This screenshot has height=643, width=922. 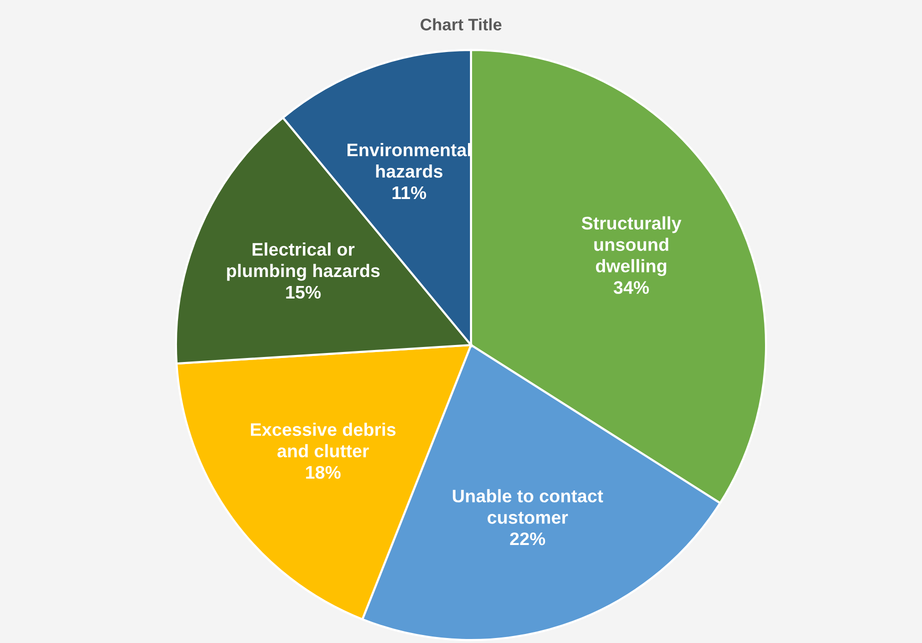 What do you see at coordinates (409, 160) in the screenshot?
I see `slice-label: Environmental hazards` at bounding box center [409, 160].